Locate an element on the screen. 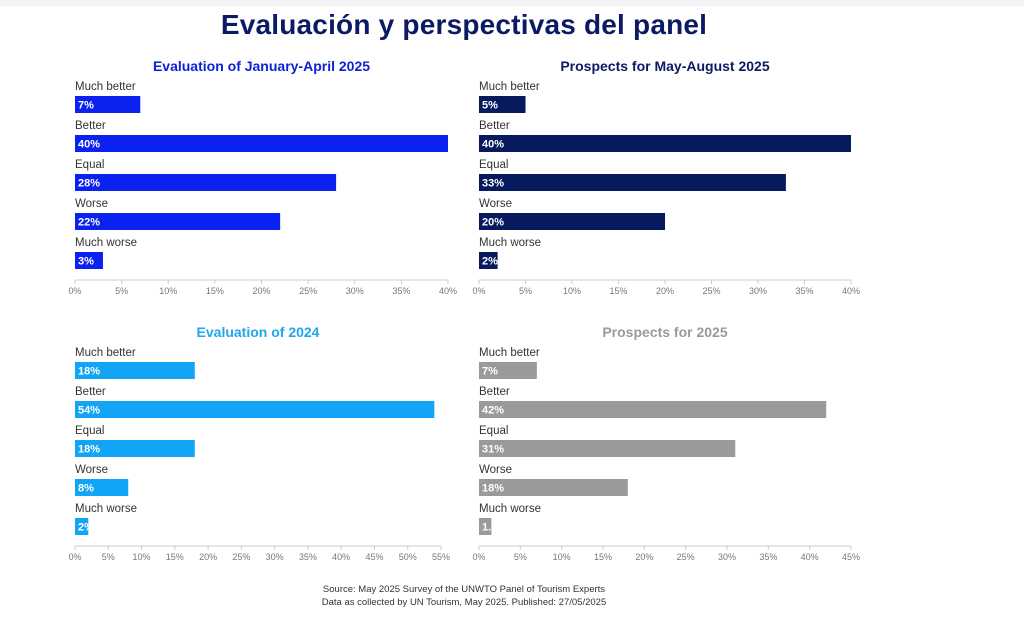  data-label: 33% is located at coordinates (493, 184).